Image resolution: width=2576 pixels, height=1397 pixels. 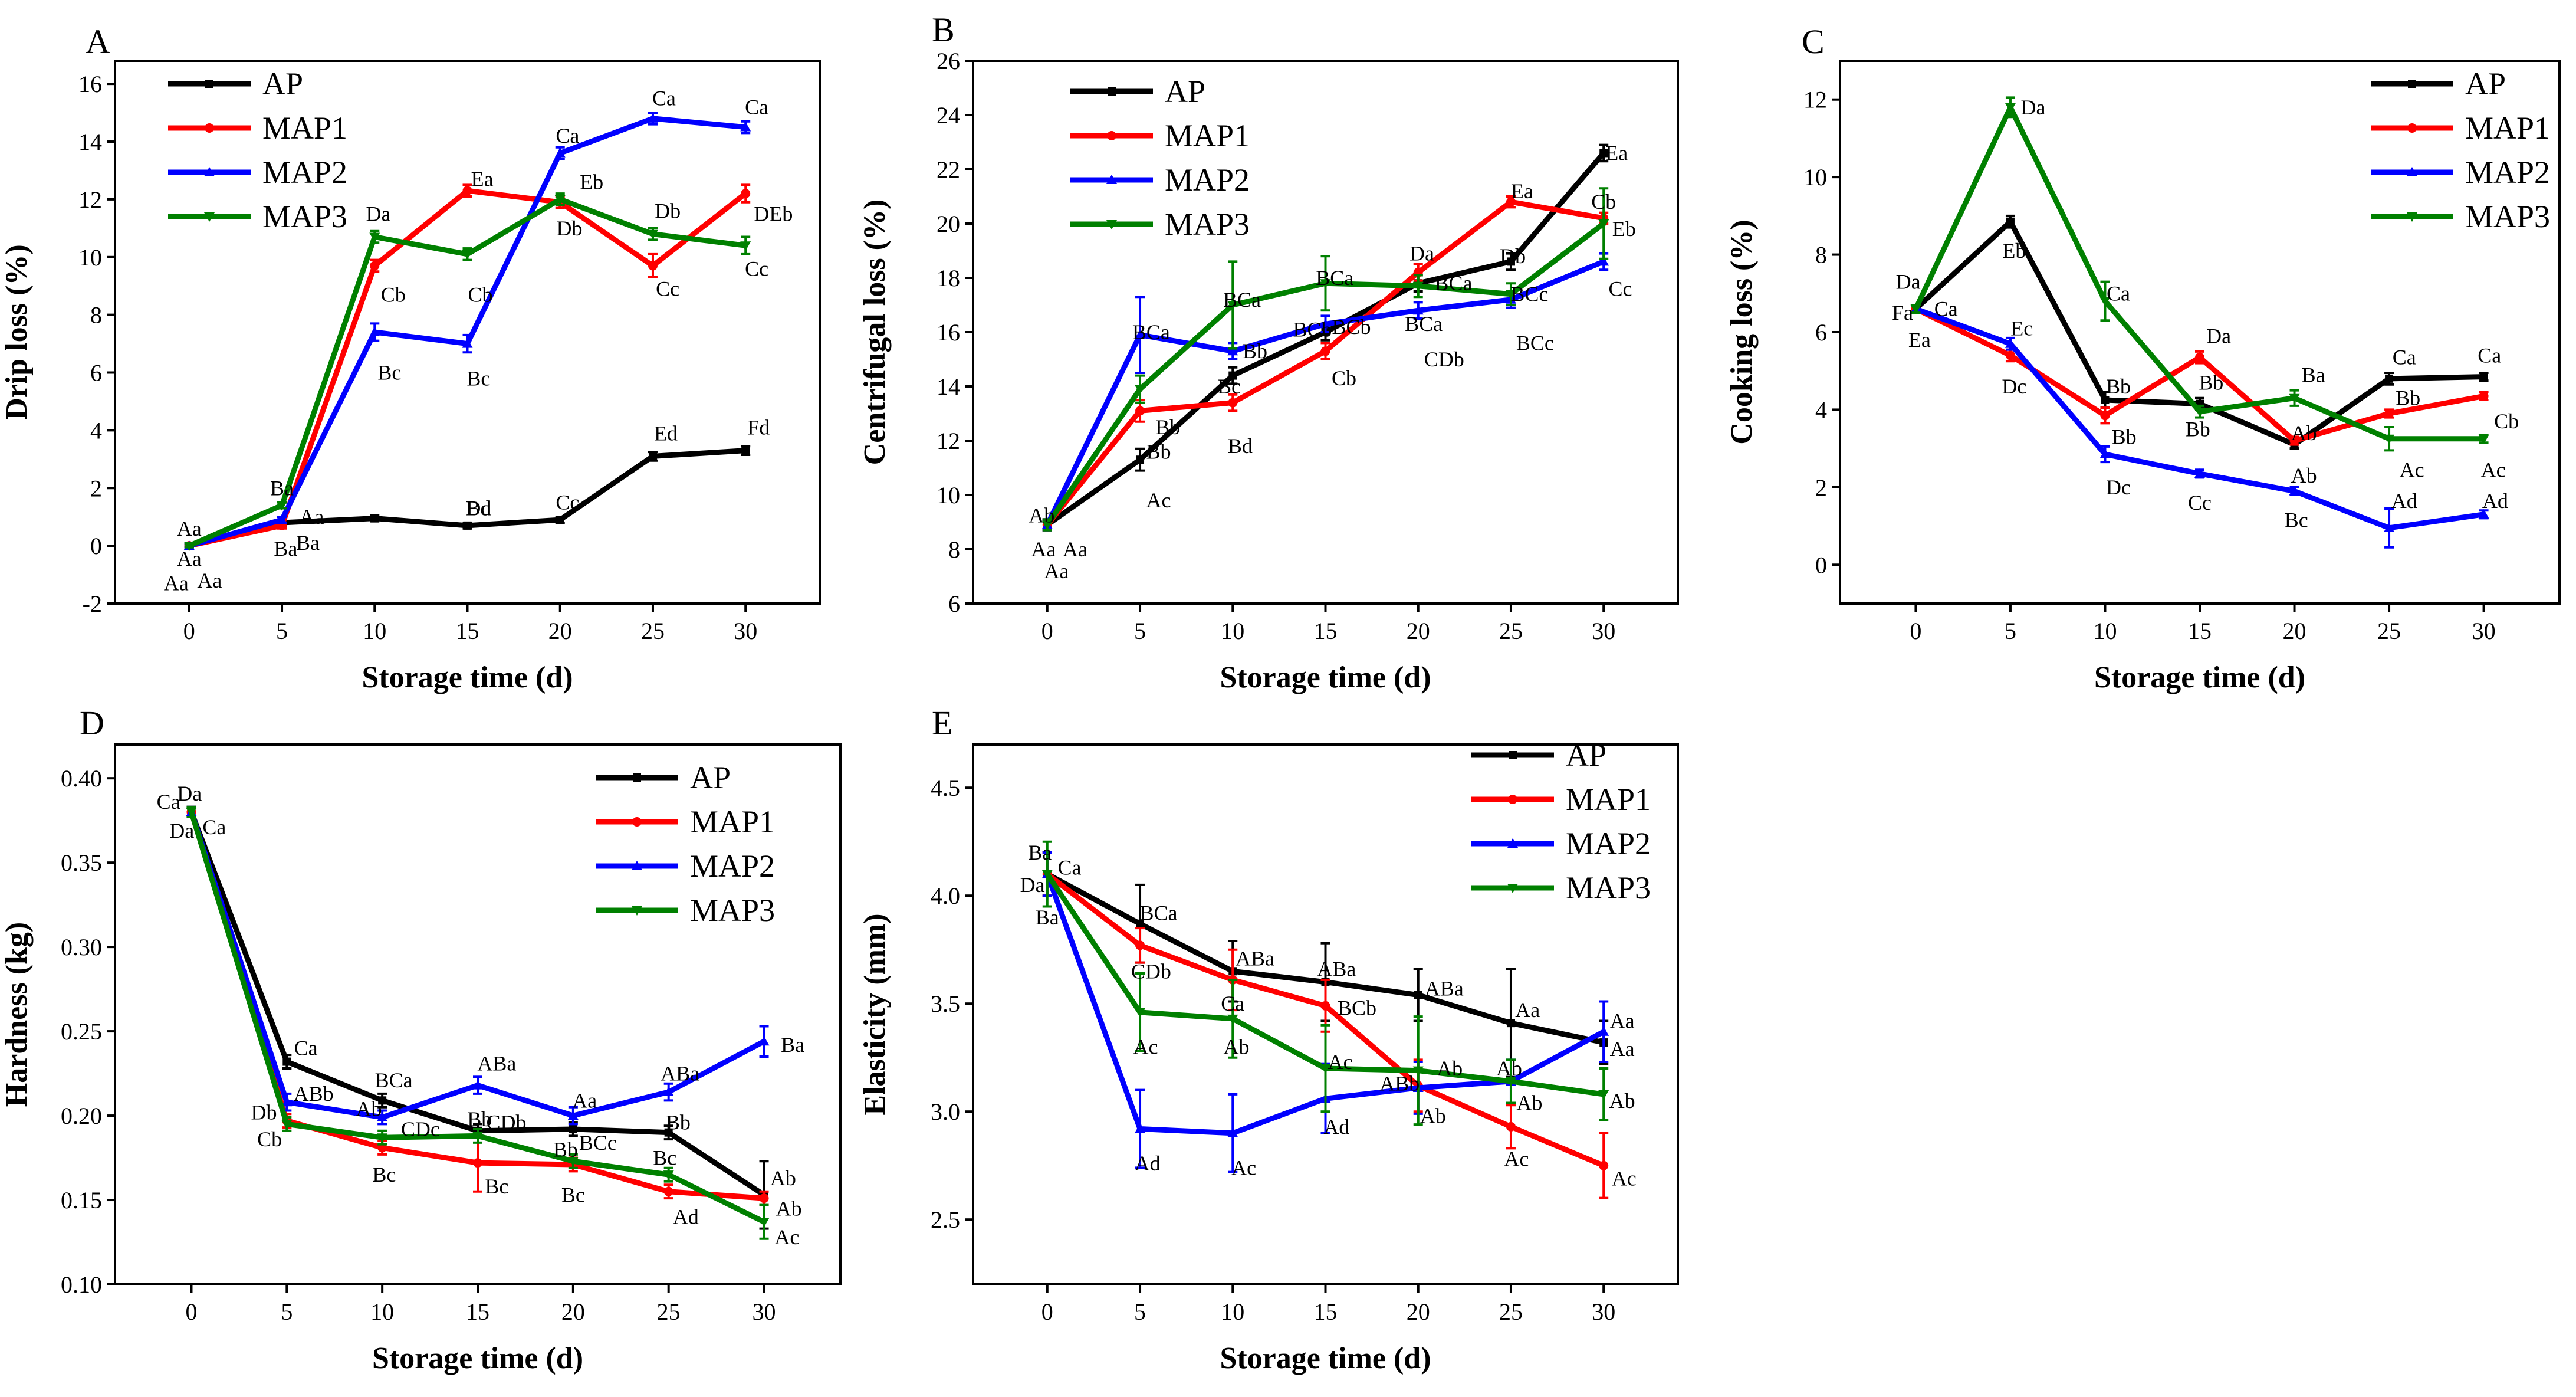 I want to click on y-tick-label: 16, so click(x=90, y=84).